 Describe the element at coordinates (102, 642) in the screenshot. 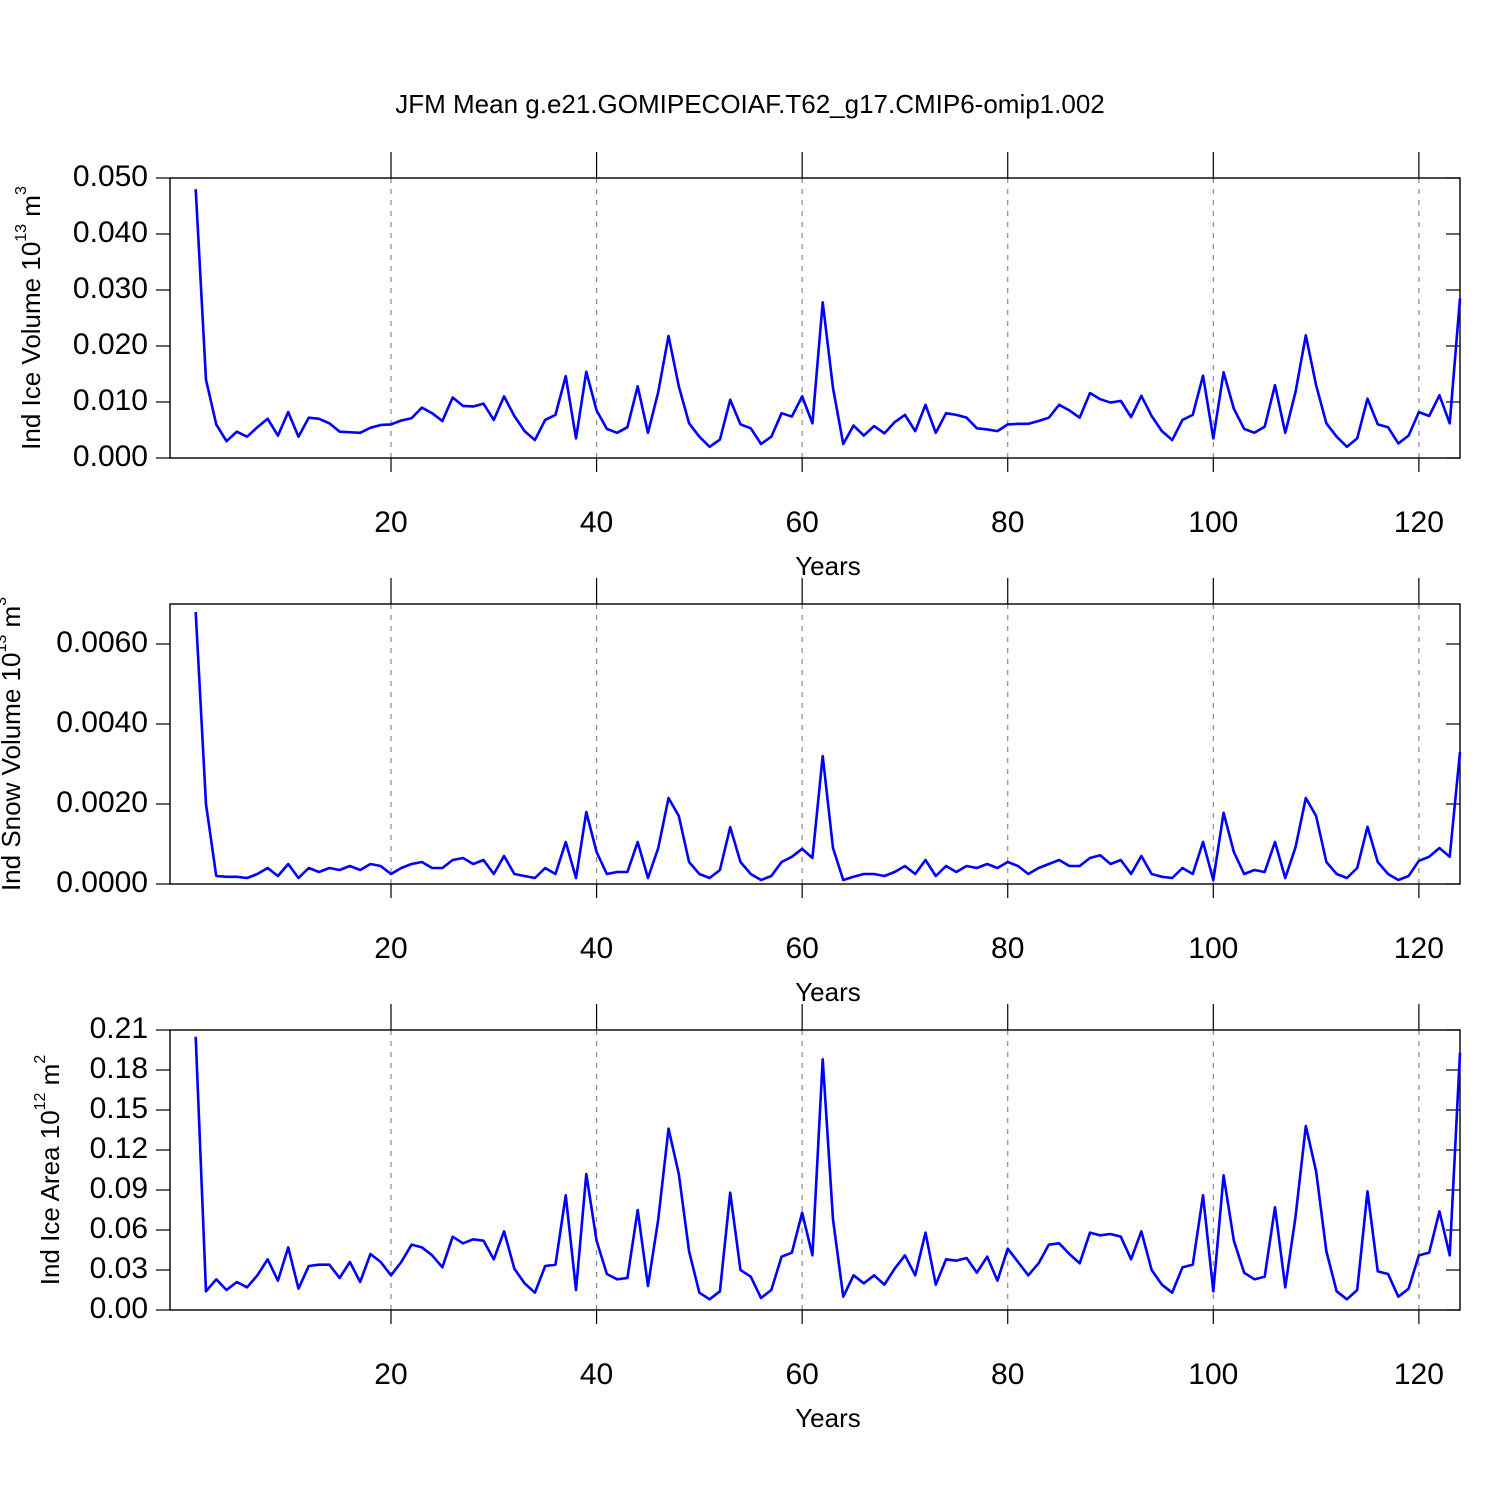

I see `y-tick-label: 0.0060` at that location.